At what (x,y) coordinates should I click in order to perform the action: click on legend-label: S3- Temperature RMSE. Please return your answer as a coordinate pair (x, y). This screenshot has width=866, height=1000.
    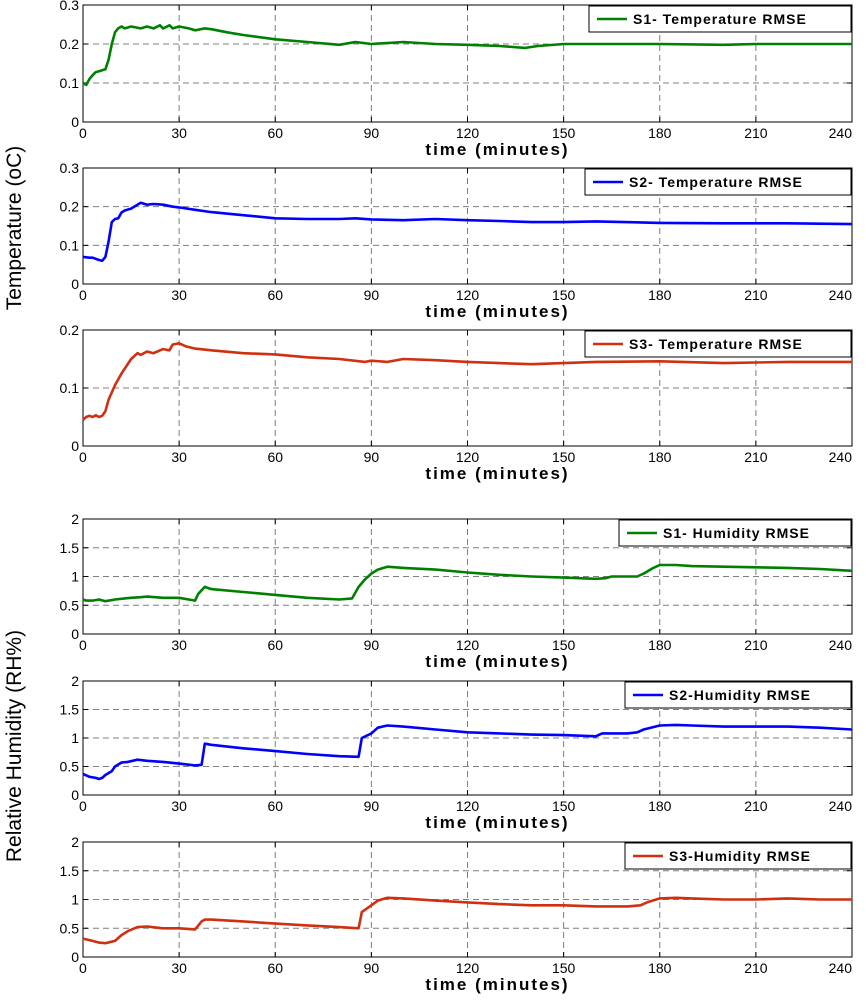
    Looking at the image, I should click on (716, 344).